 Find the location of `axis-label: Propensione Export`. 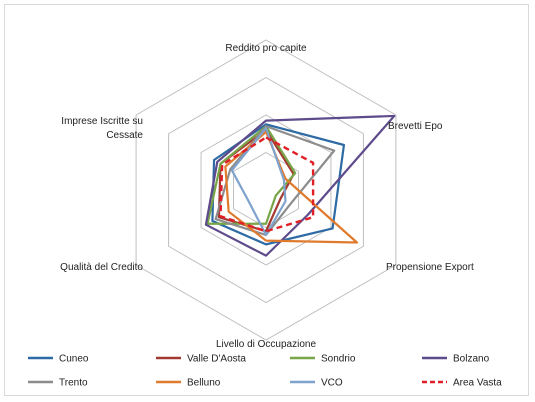

axis-label: Propensione Export is located at coordinates (430, 267).